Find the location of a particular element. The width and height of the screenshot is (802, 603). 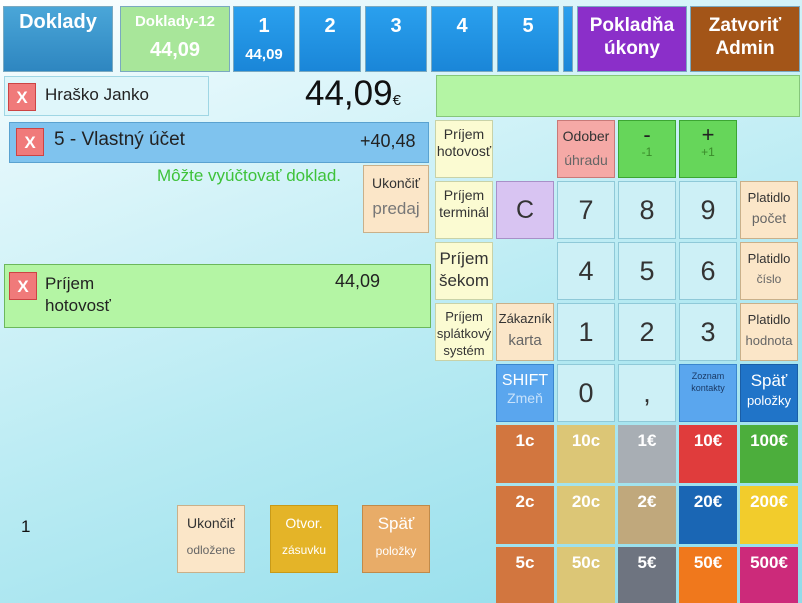

platidlo-pocet-button: Platidlo počet is located at coordinates (769, 210).